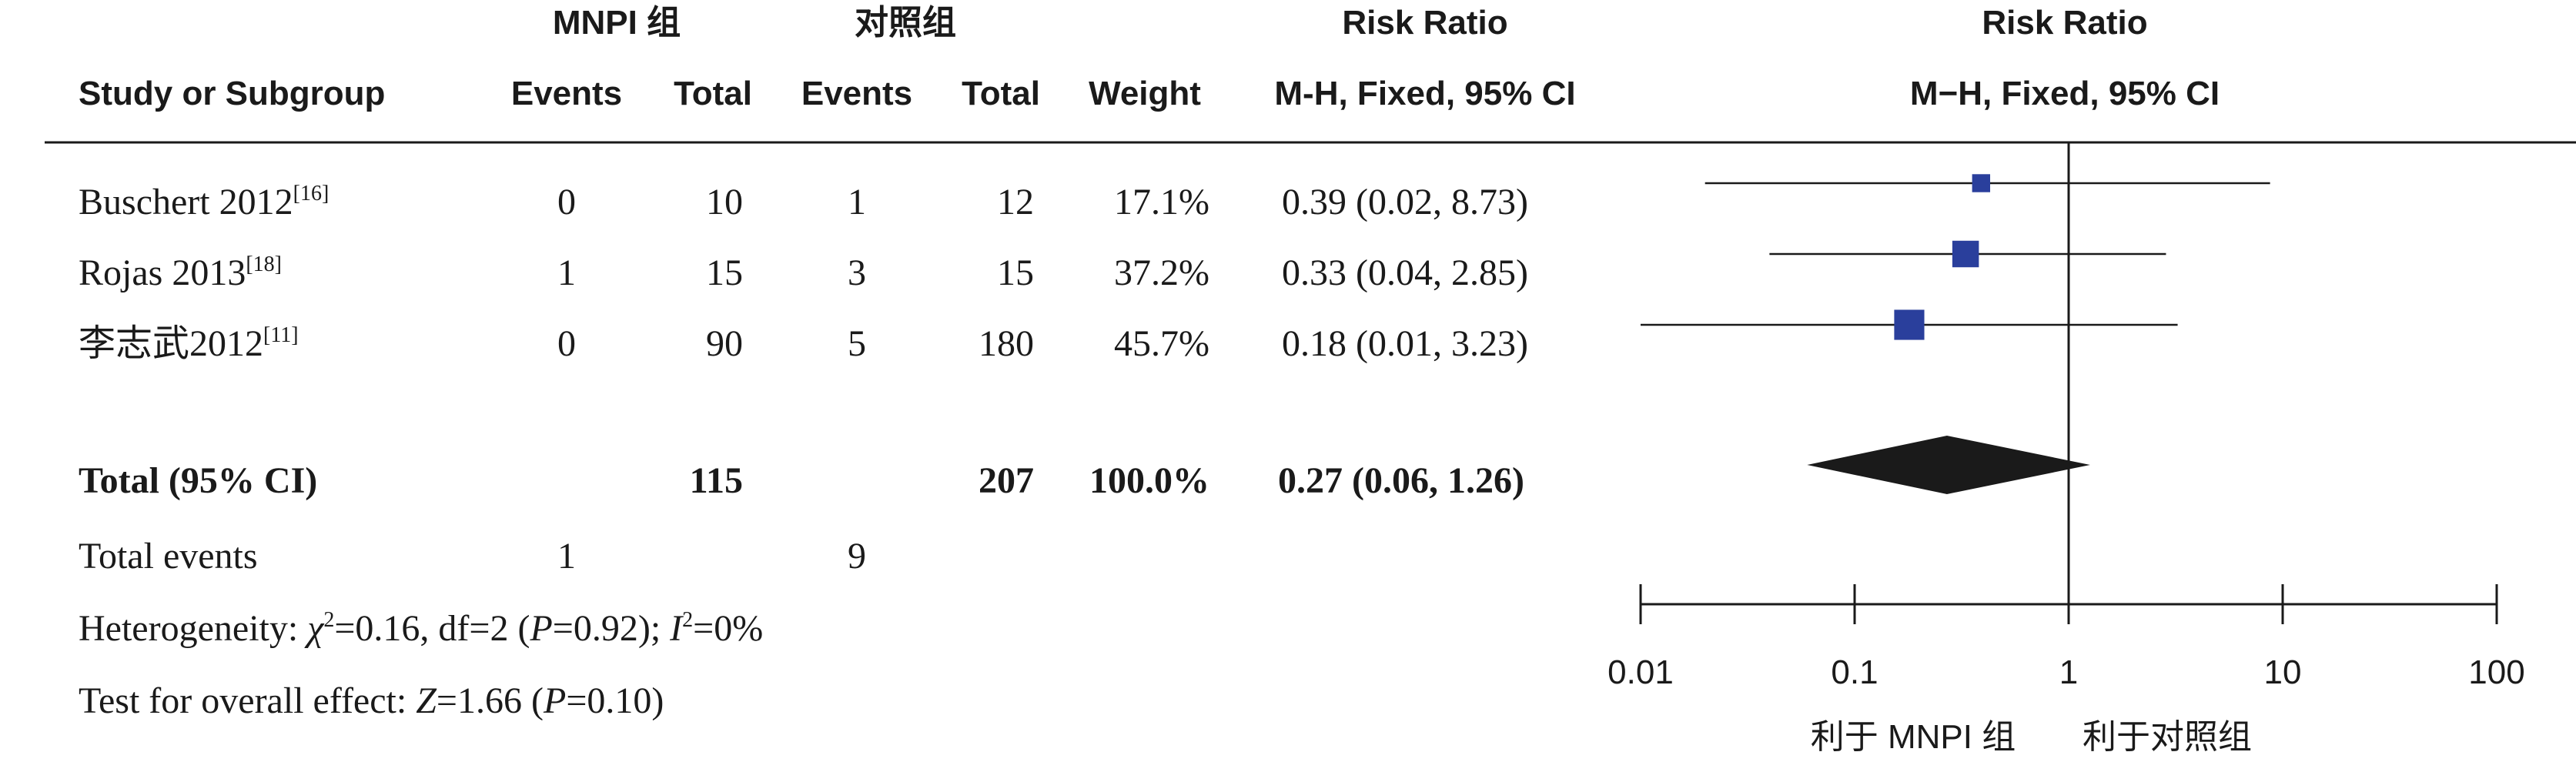  I want to click on method-right-header: M−H, Fixed, 95% CI, so click(2065, 93).